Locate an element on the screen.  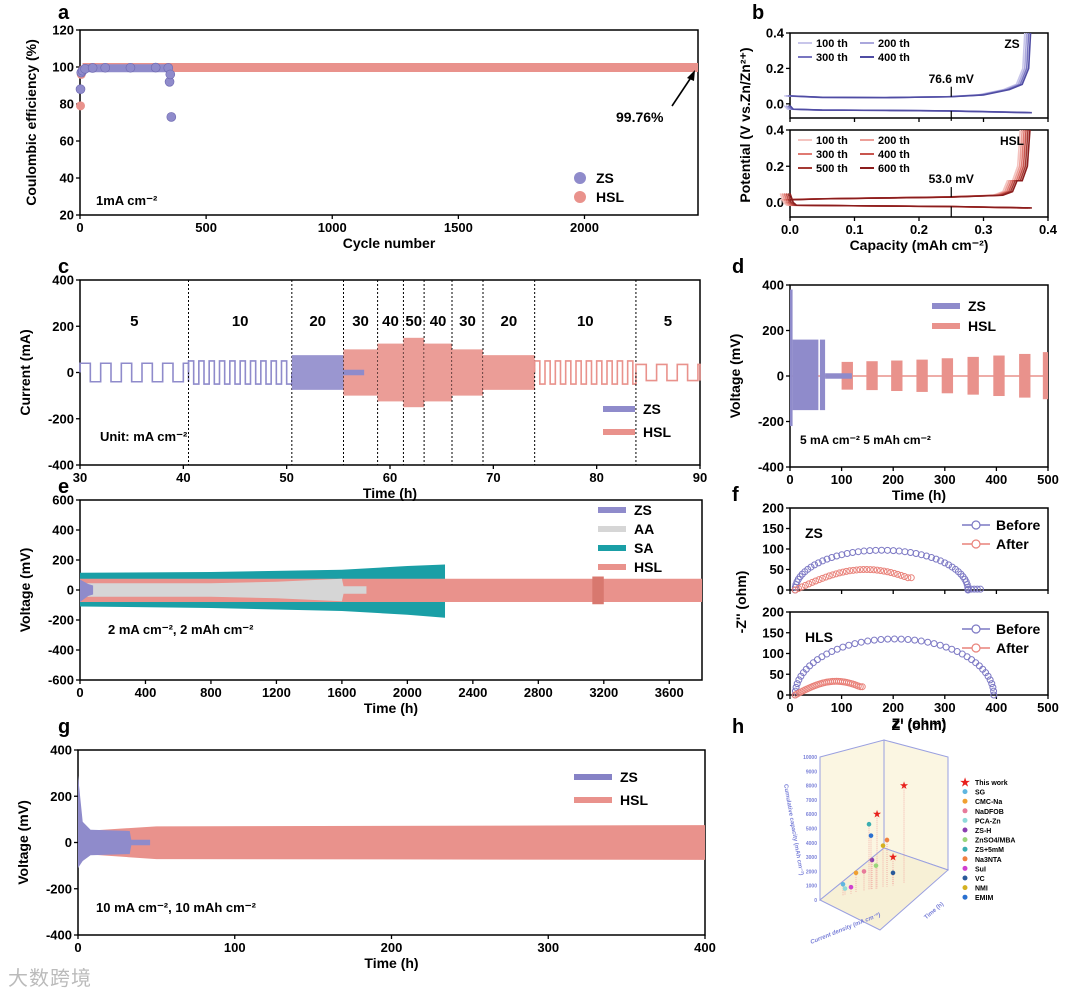
x-tick-label: 90 is located at coordinates (700, 477).